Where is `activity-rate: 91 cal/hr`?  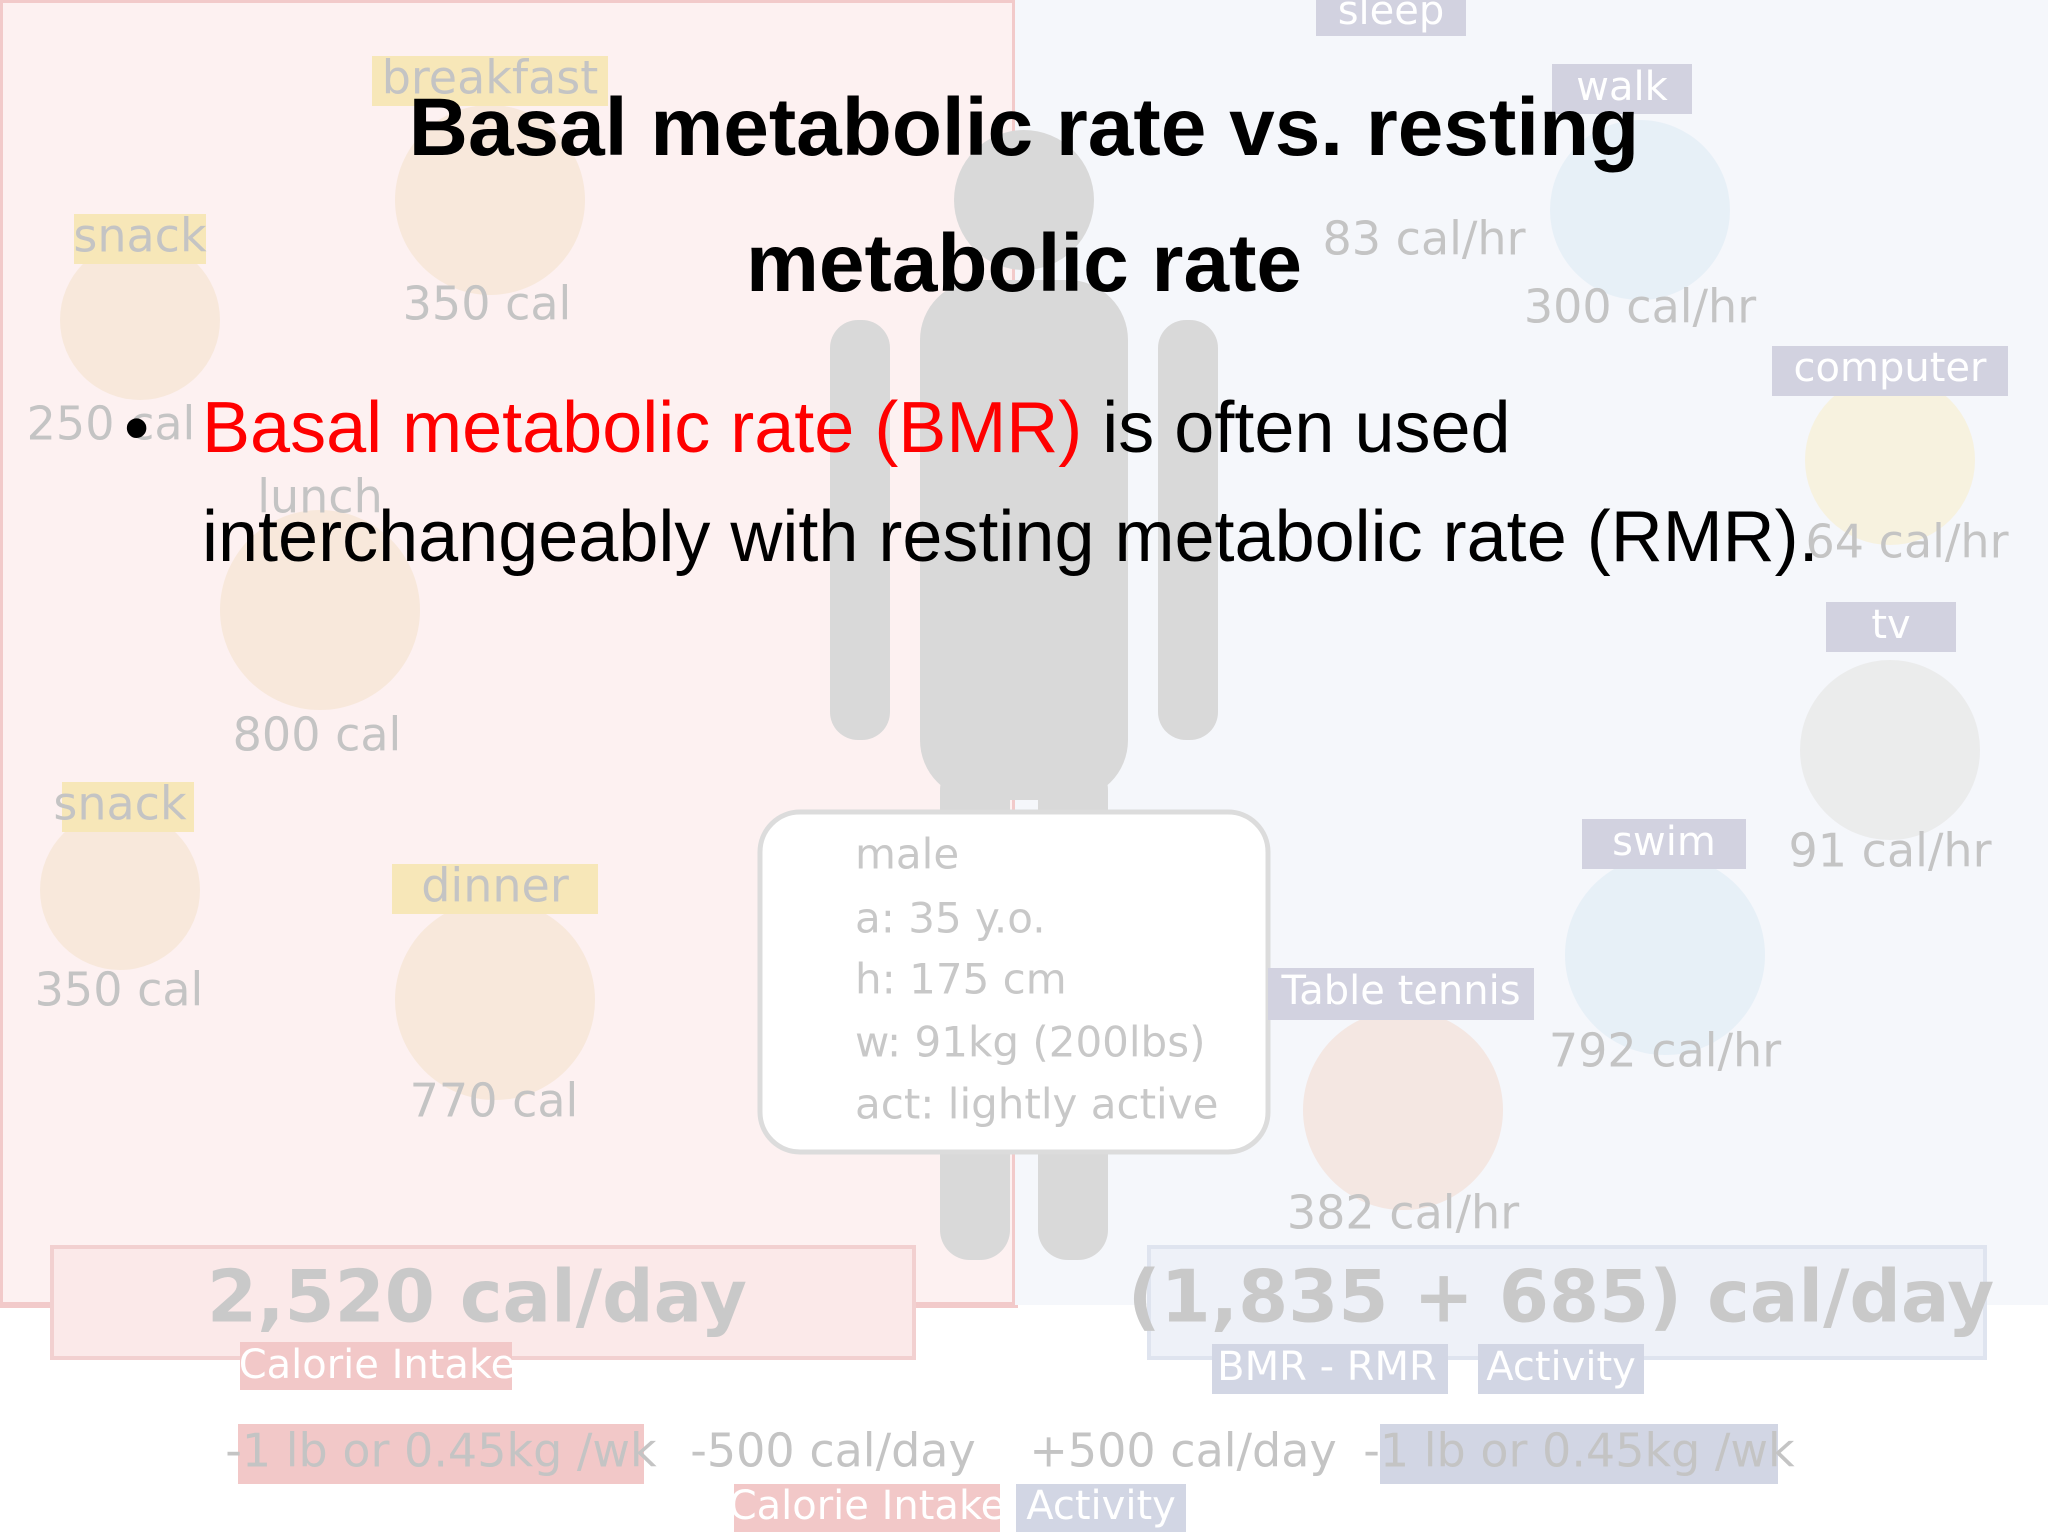
activity-rate: 91 cal/hr is located at coordinates (1890, 851).